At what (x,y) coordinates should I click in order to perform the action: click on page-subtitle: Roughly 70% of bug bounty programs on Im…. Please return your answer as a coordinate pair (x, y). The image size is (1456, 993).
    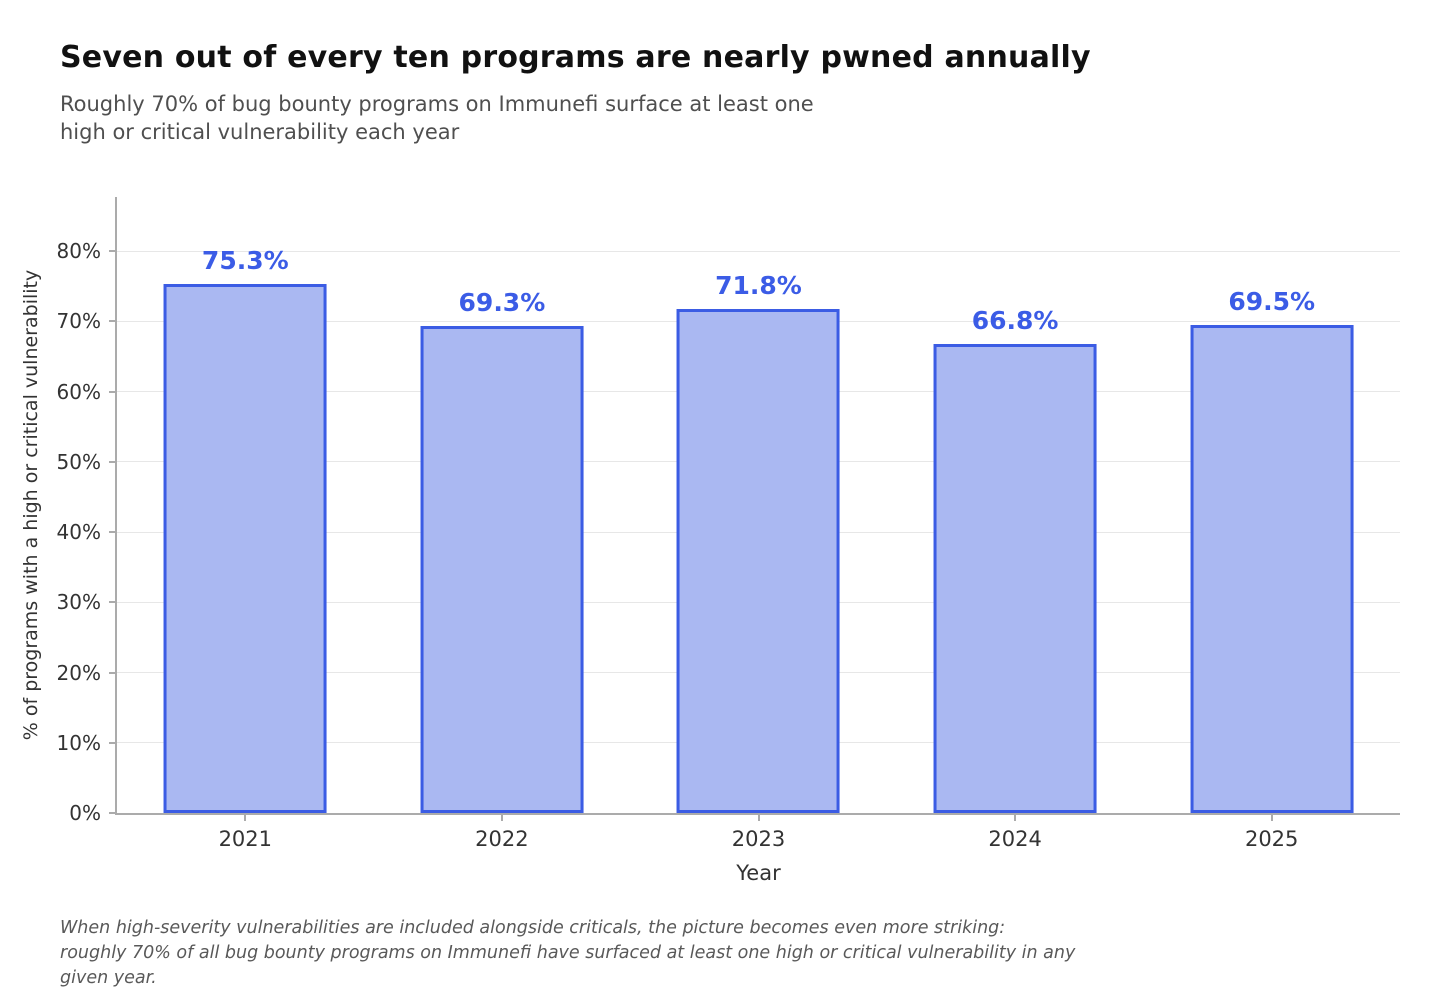
    Looking at the image, I should click on (437, 118).